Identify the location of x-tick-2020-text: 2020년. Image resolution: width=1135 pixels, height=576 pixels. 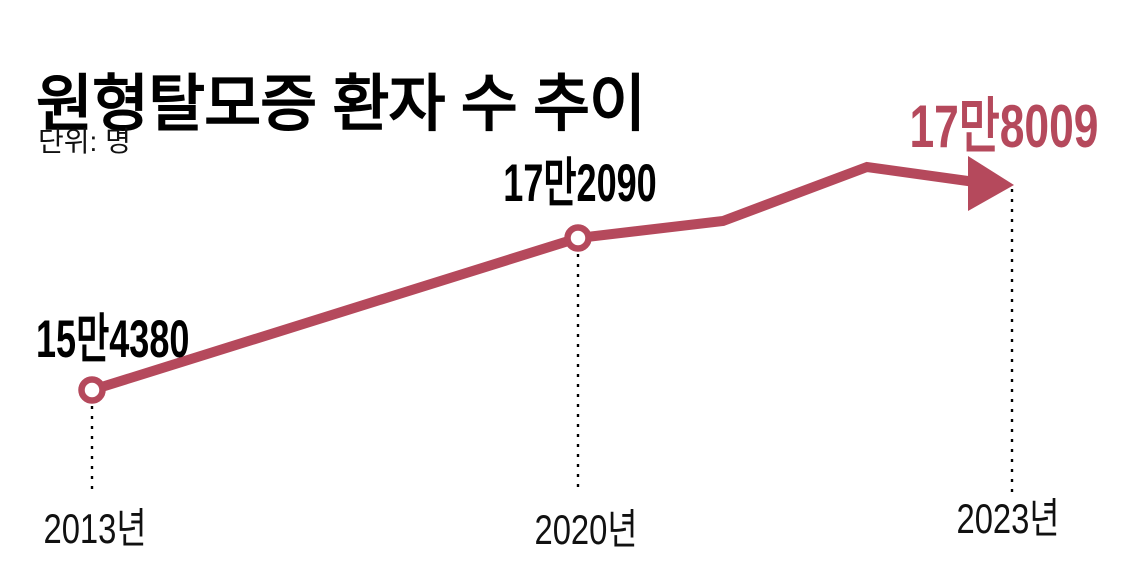
(586, 529).